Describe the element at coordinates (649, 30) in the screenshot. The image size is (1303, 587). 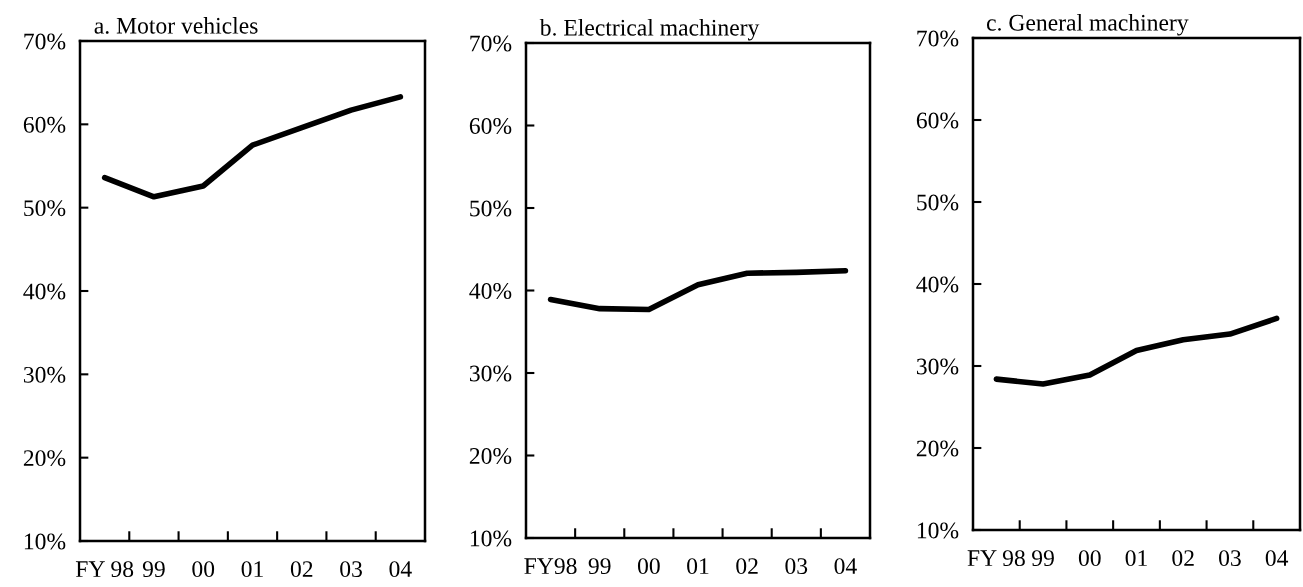
I see `chart-title: b. Electrical machinery` at that location.